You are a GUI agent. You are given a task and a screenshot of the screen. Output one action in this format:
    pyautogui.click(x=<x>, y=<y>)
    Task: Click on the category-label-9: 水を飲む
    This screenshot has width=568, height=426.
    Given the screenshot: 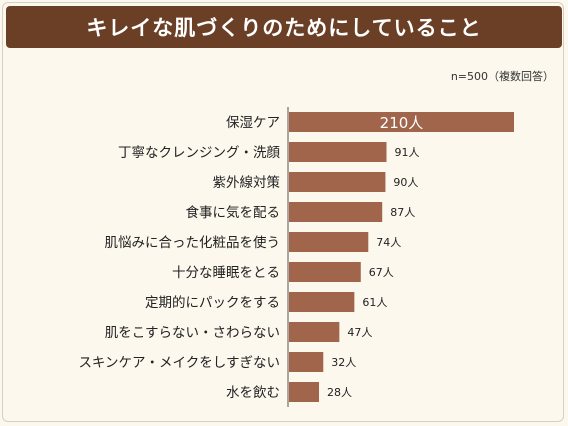 What is the action you would take?
    pyautogui.click(x=253, y=393)
    